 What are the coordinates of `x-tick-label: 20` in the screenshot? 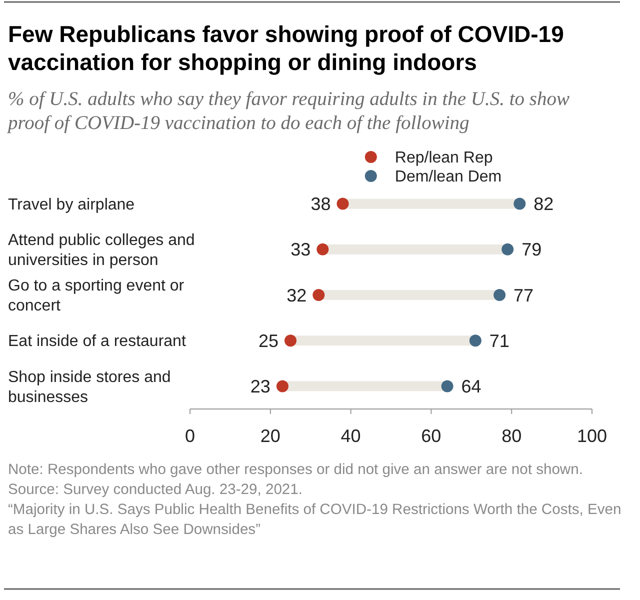 It's located at (270, 436).